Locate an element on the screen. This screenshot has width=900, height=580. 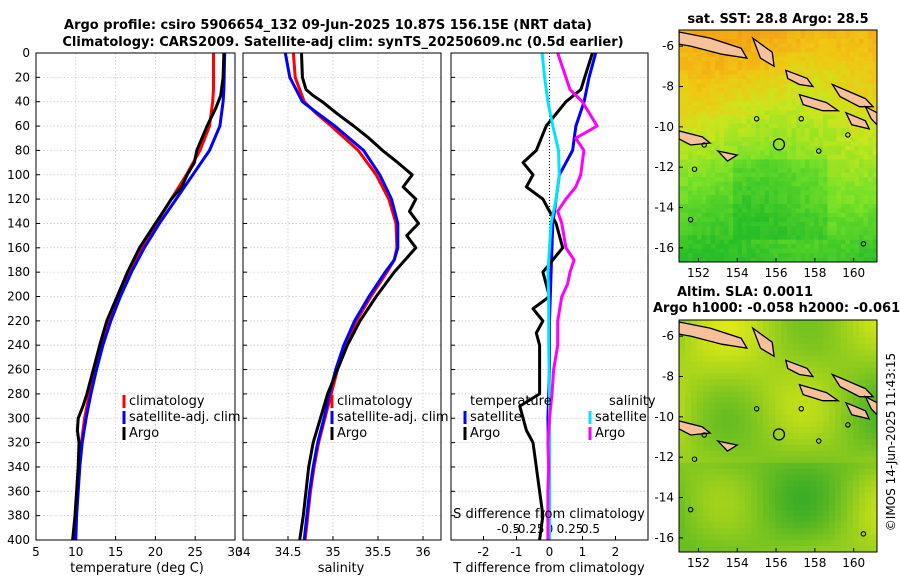
legend-s-argo: Argo is located at coordinates (610, 433).